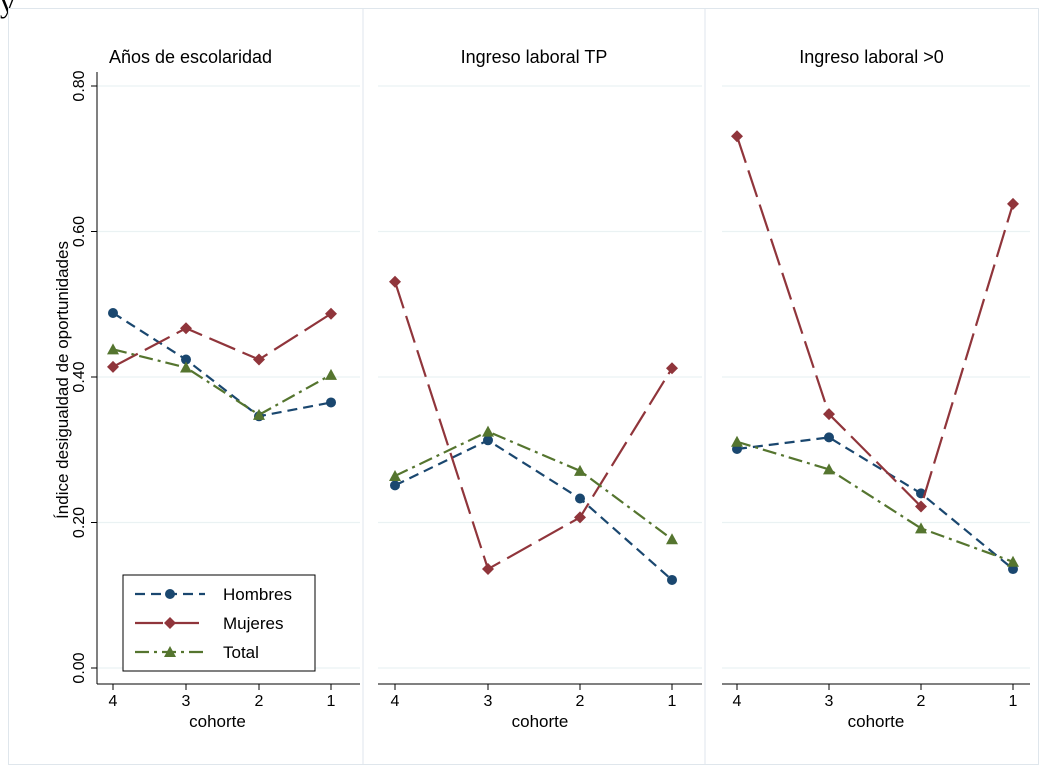  Describe the element at coordinates (62, 380) in the screenshot. I see `y-axis-label: Índice desigualdad de oportunidades` at that location.